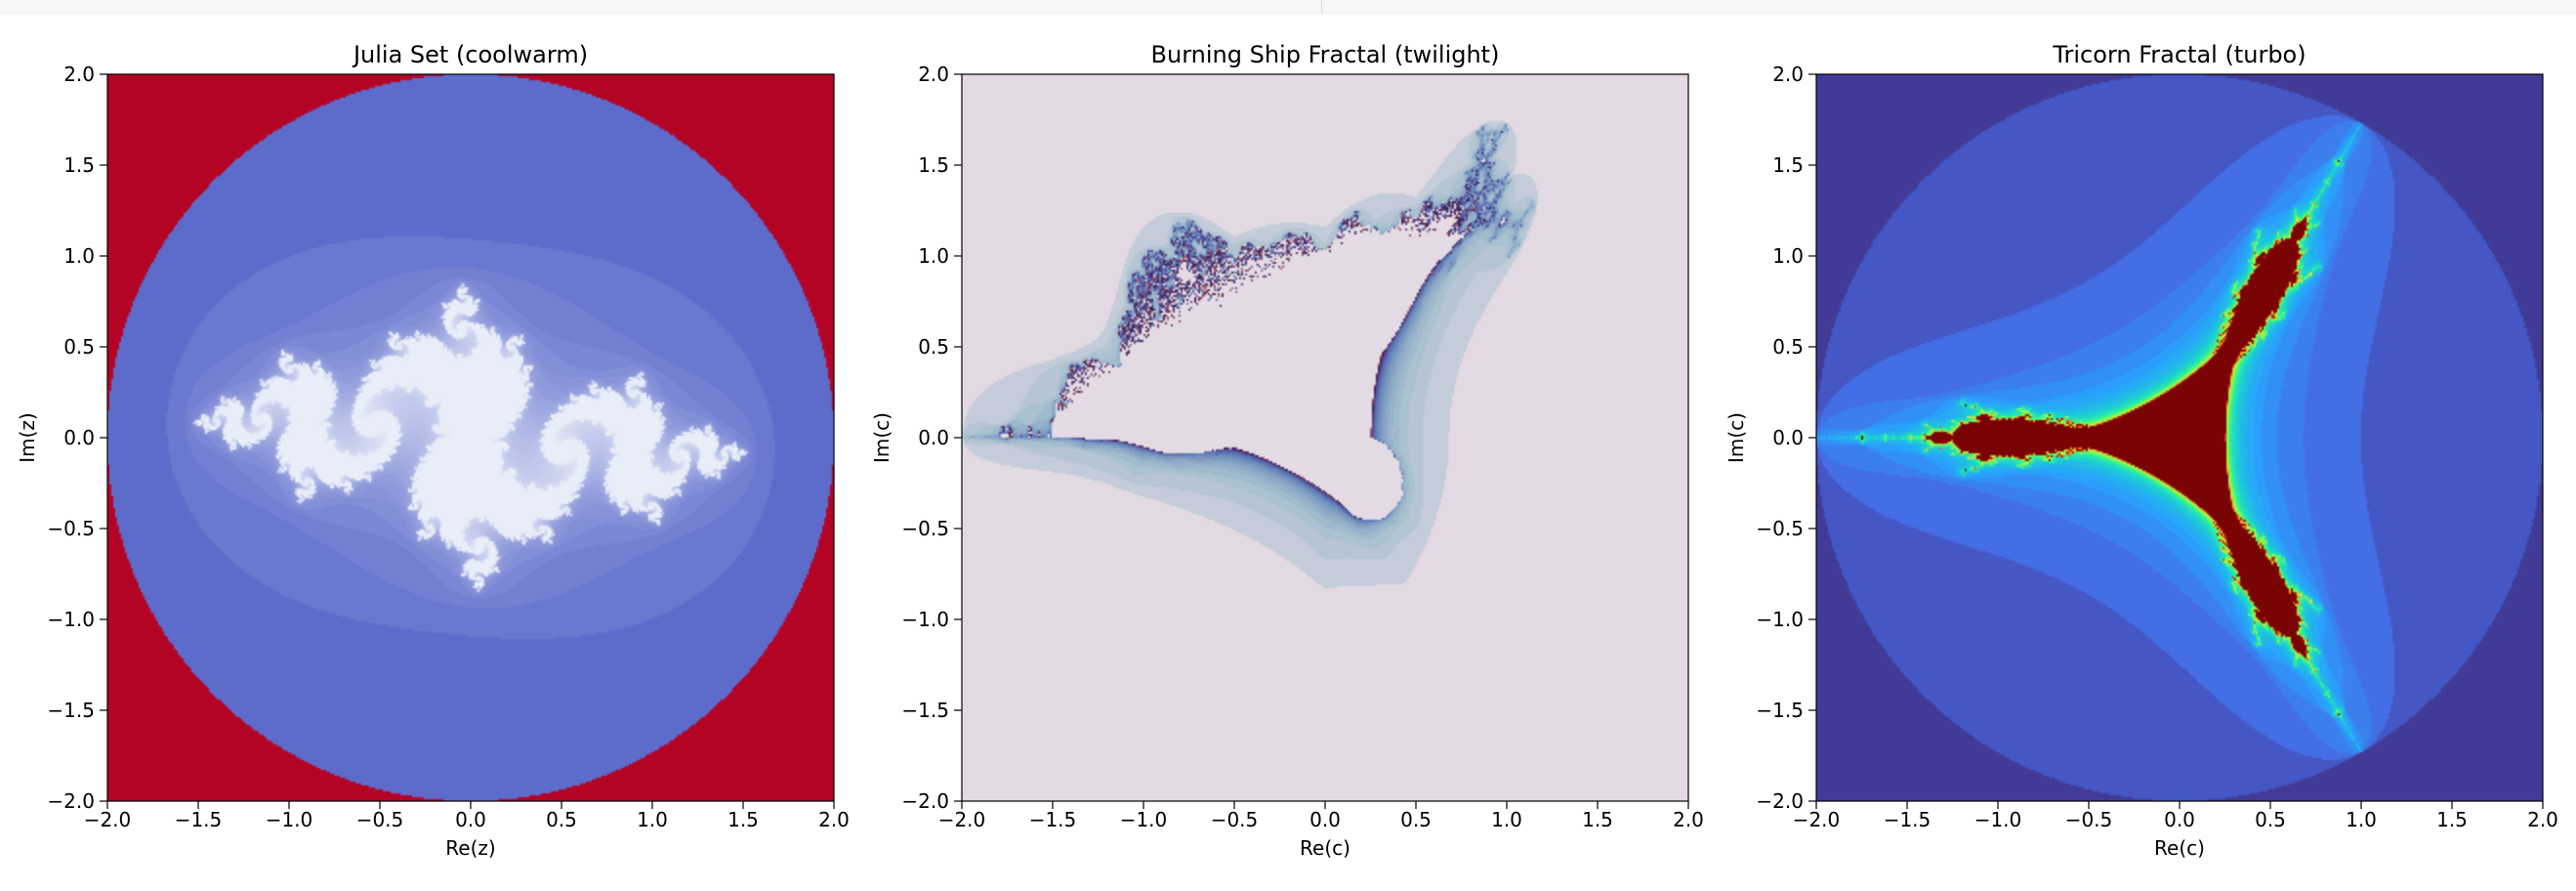 This screenshot has width=2576, height=891. What do you see at coordinates (2179, 54) in the screenshot?
I see `chart-title: Tricorn Fractal (turbo)` at bounding box center [2179, 54].